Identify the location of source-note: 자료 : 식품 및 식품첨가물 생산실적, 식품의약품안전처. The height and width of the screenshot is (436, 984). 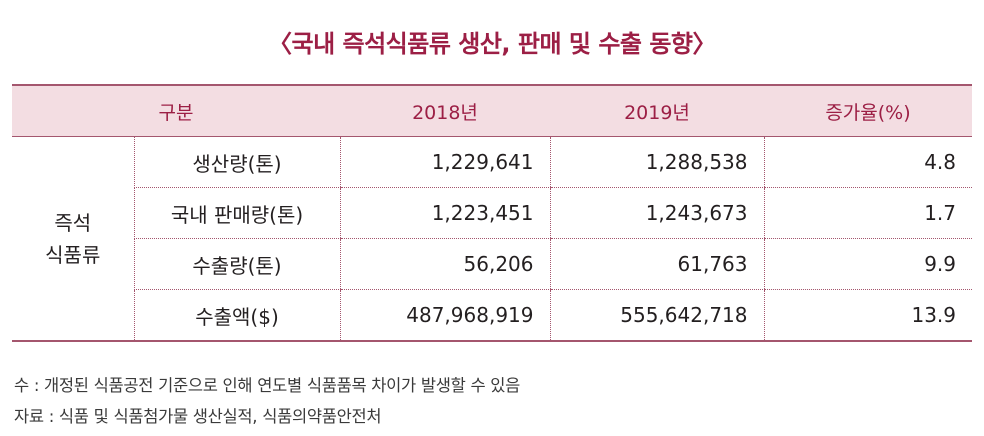
(198, 416).